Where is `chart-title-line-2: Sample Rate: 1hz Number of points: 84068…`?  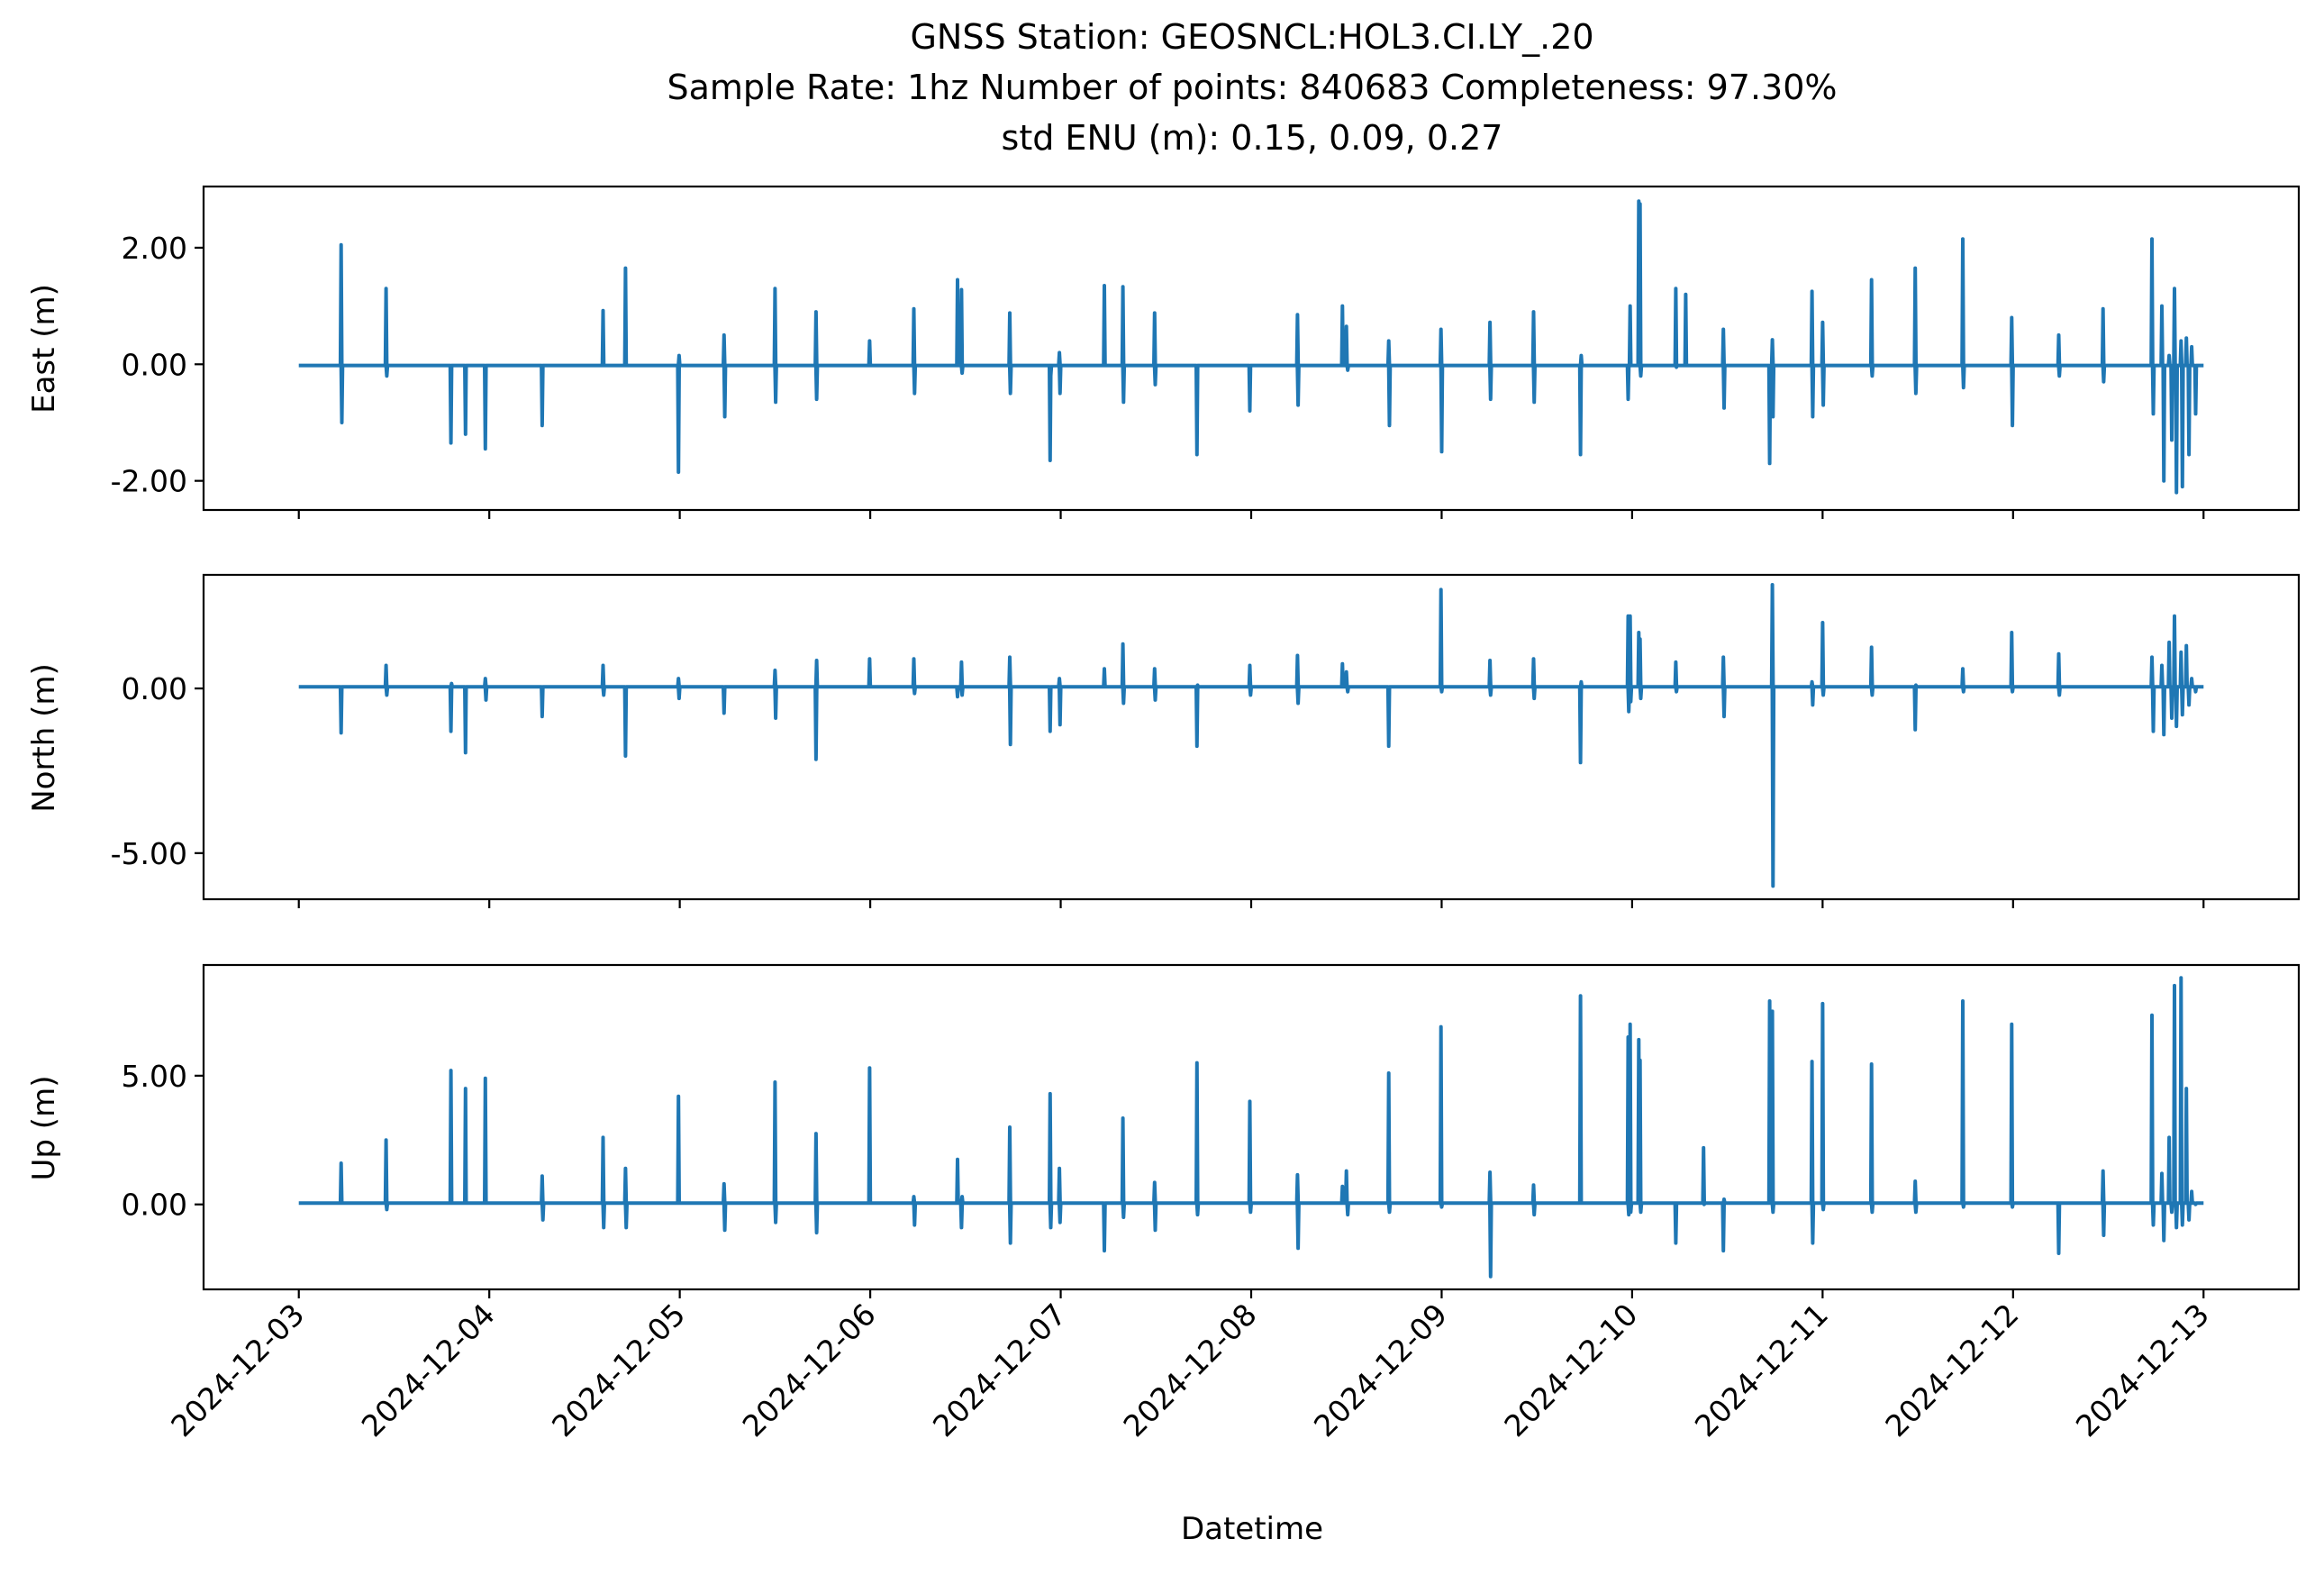 chart-title-line-2: Sample Rate: 1hz Number of points: 84068… is located at coordinates (1252, 87).